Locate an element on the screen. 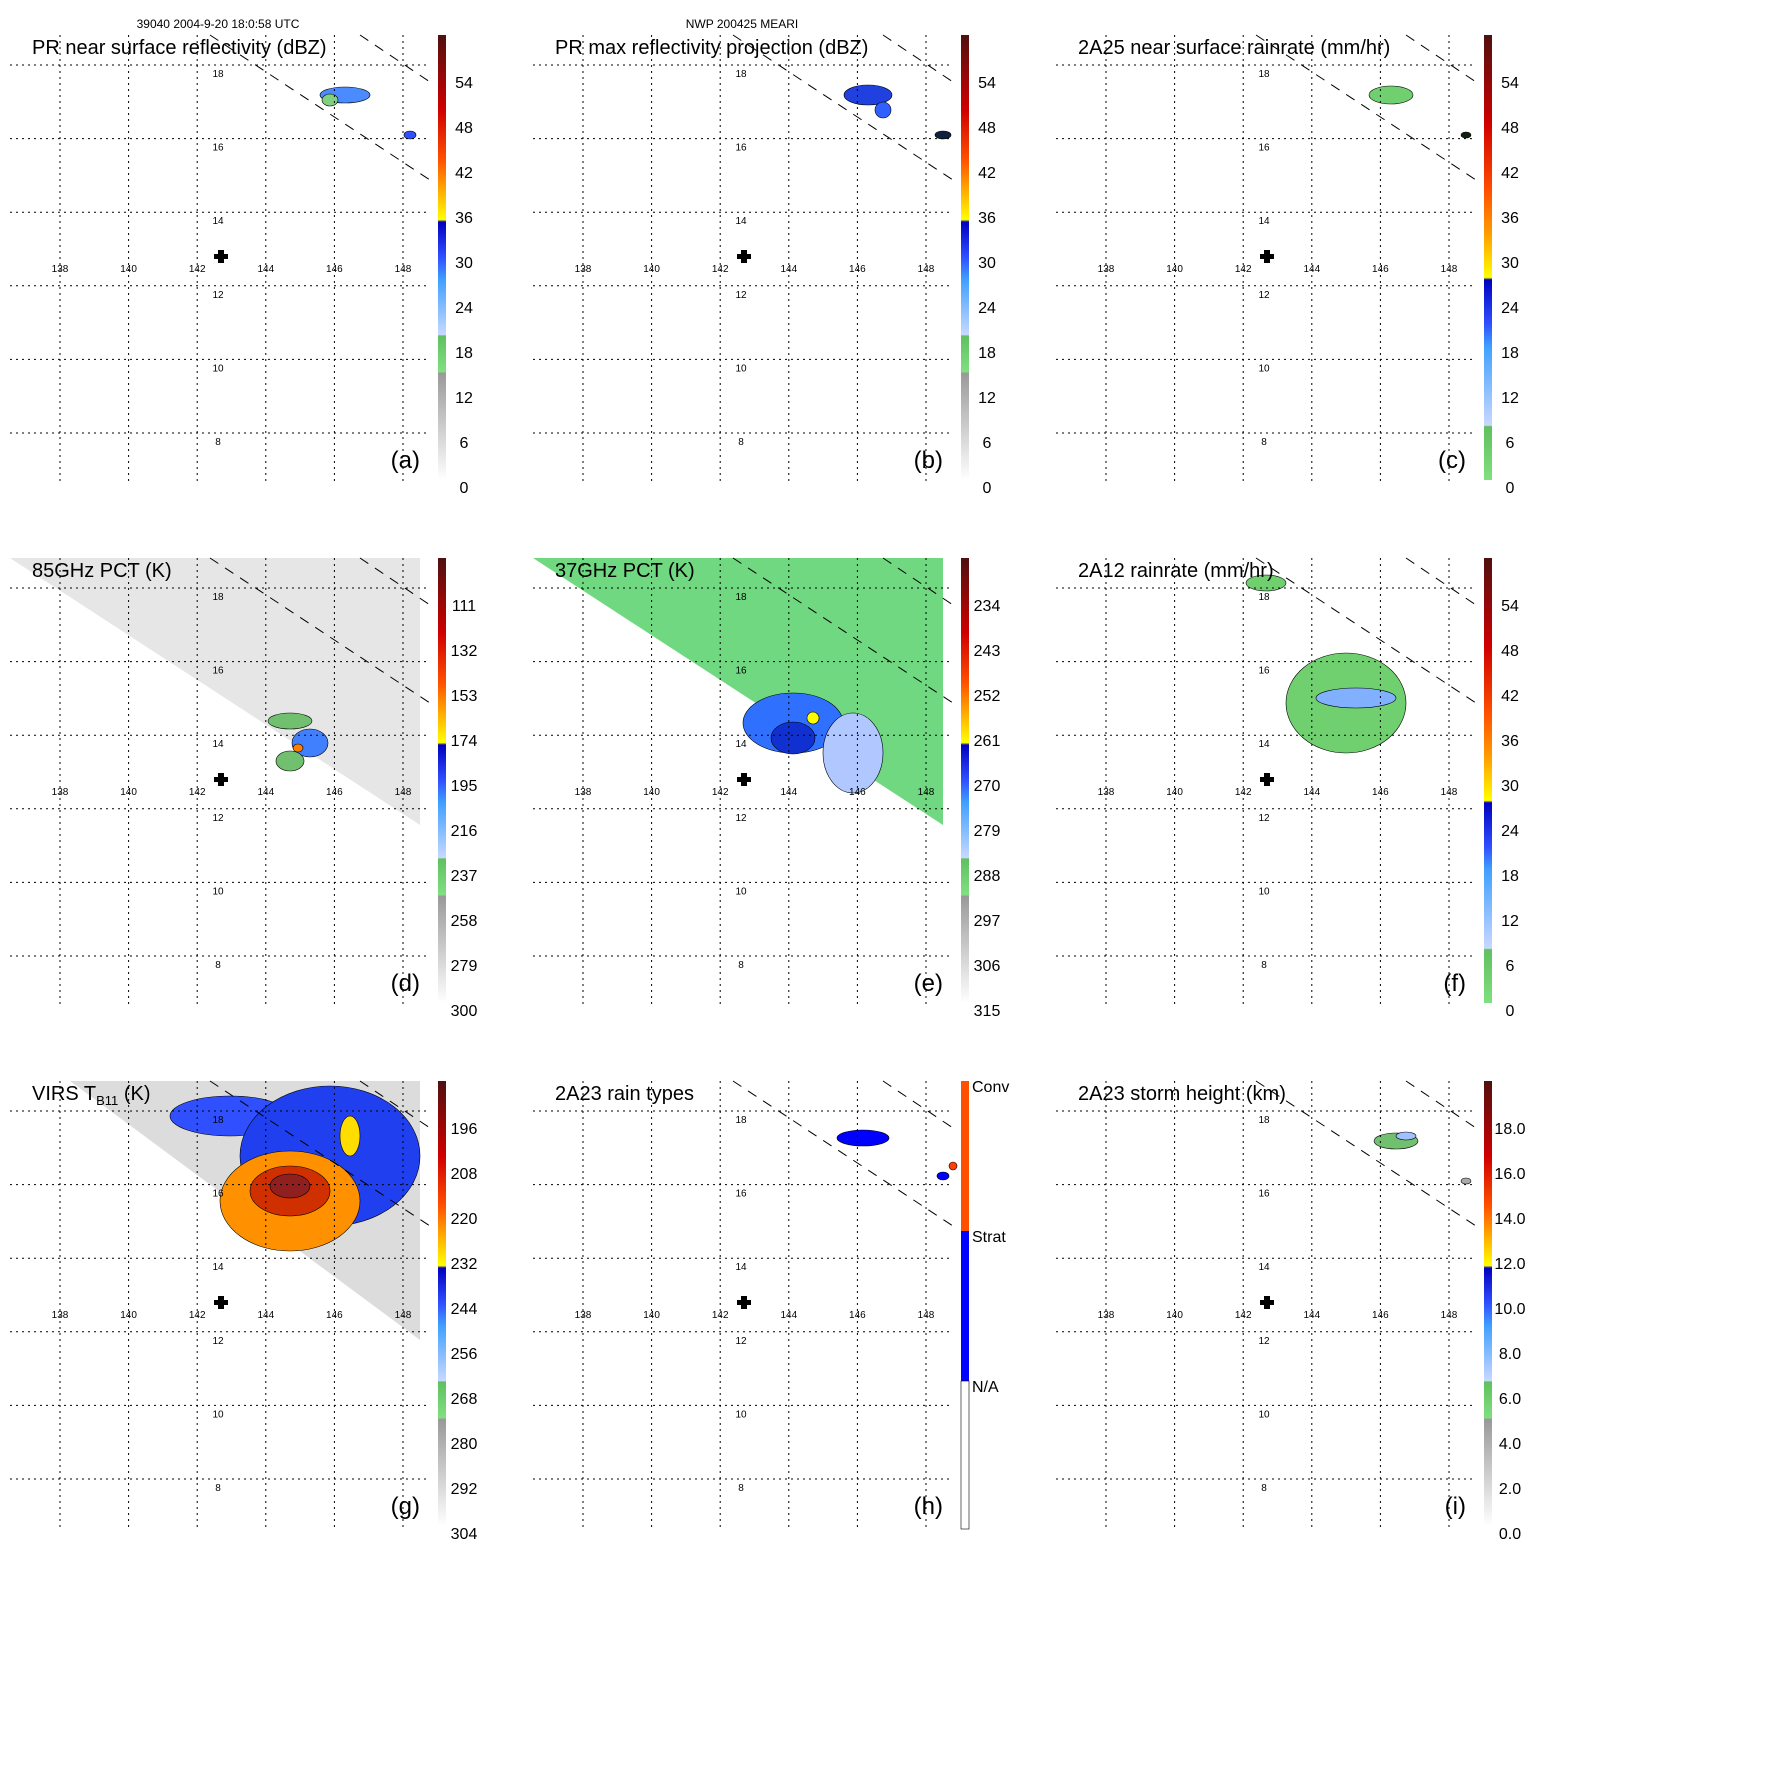  colorbar-tick-label: 252 is located at coordinates (987, 696).